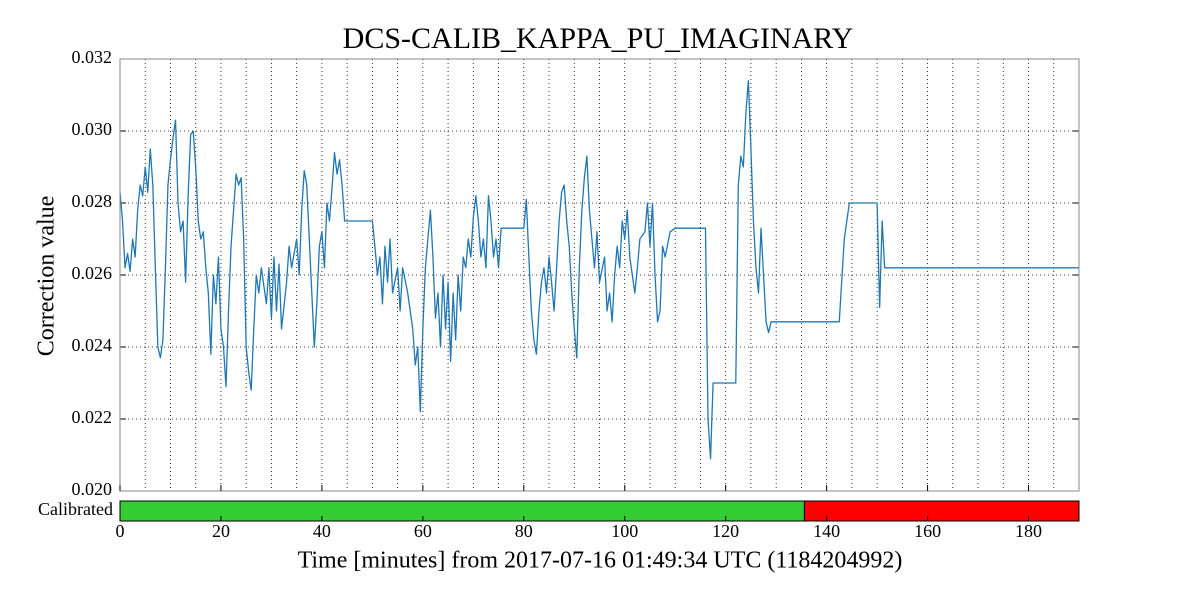  Describe the element at coordinates (47, 276) in the screenshot. I see `y-axis-label: Correction value` at that location.